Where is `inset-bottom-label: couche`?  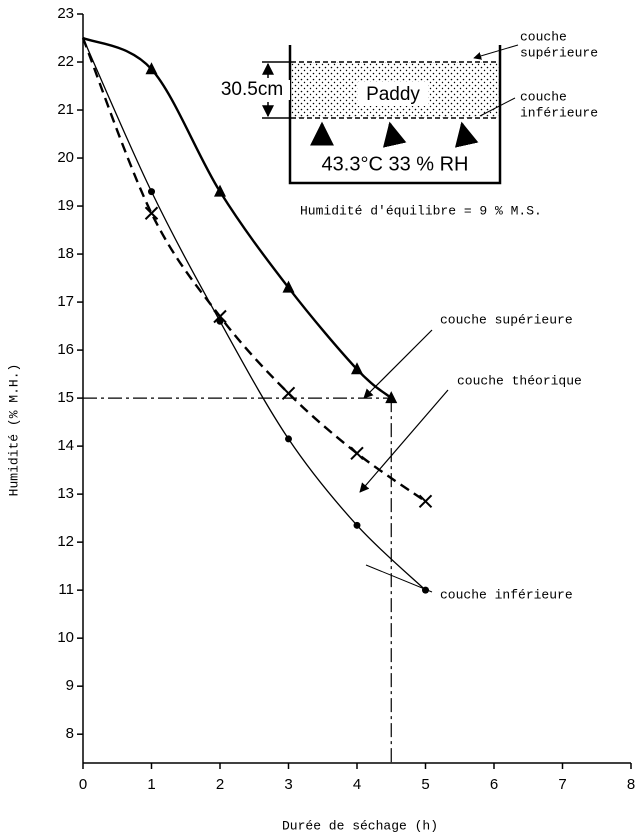
inset-bottom-label: couche is located at coordinates (543, 96).